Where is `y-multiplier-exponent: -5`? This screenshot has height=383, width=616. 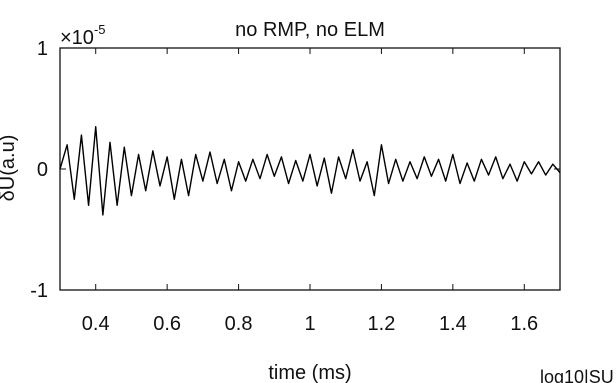
y-multiplier-exponent: -5 is located at coordinates (100, 29).